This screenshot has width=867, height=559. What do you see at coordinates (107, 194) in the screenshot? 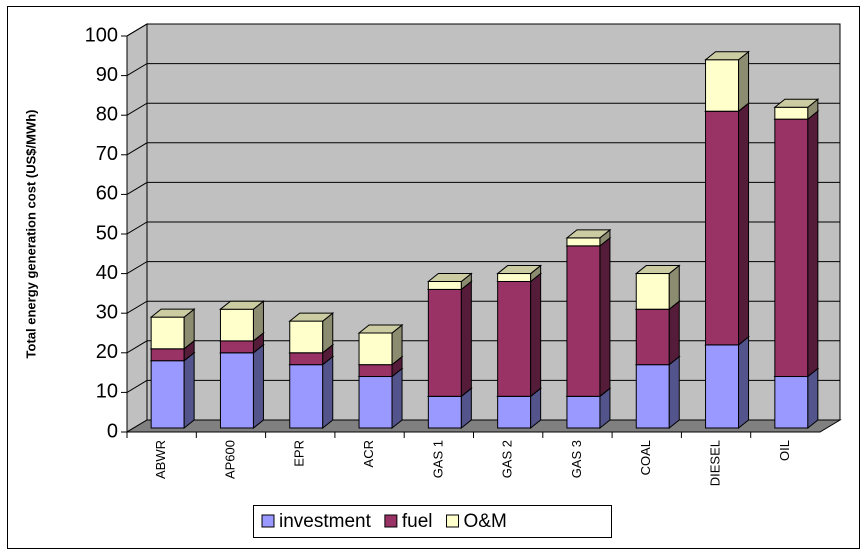
I see `y-tick-label: 60` at bounding box center [107, 194].